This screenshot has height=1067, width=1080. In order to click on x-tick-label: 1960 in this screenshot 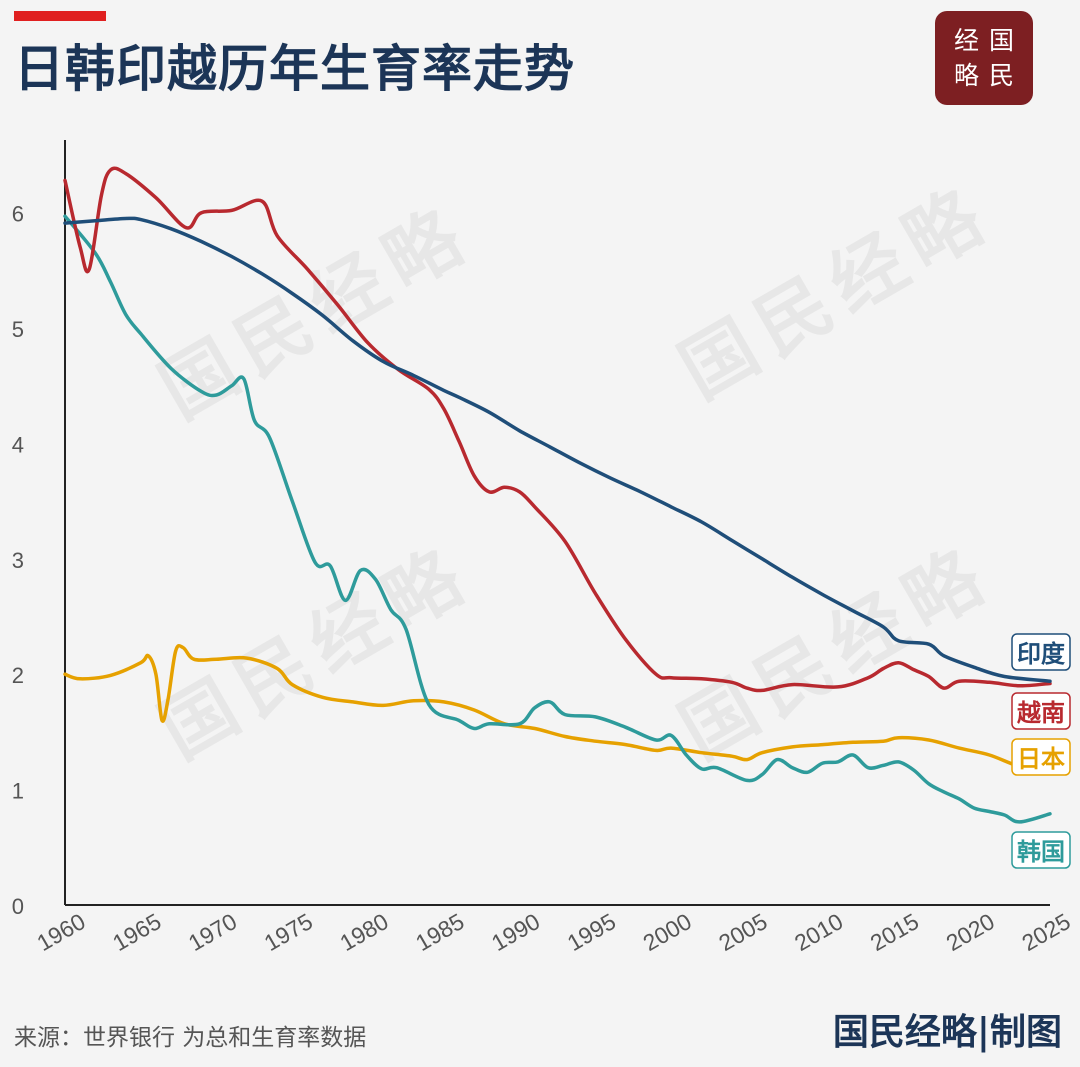, I will do `click(60, 932)`.